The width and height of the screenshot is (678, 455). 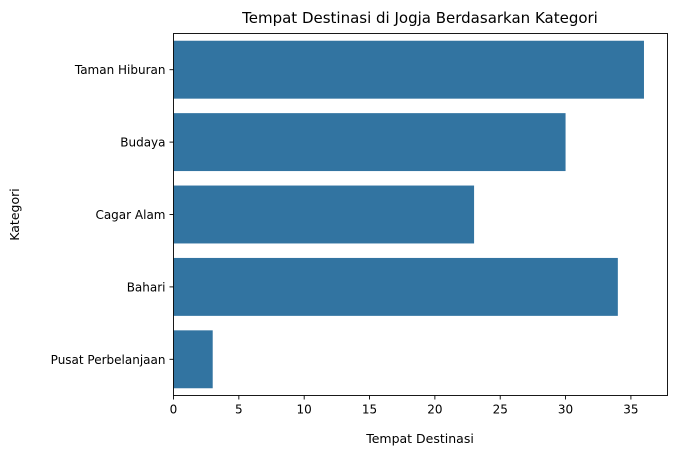 I want to click on x-tick-label: 30, so click(x=565, y=410).